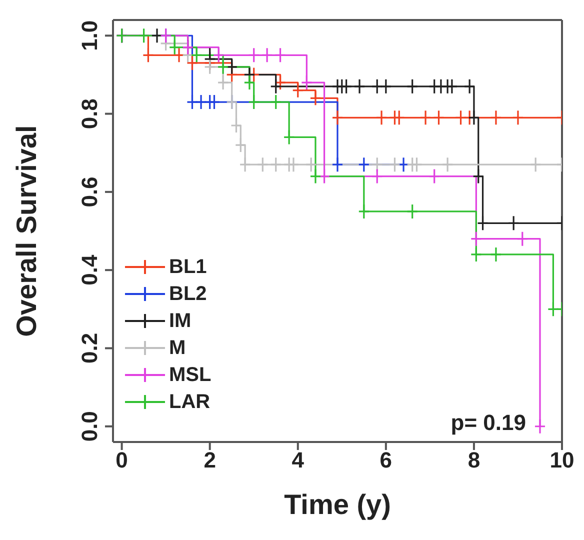 This screenshot has height=540, width=584. Describe the element at coordinates (89, 426) in the screenshot. I see `y-tick-label: 0.0` at that location.